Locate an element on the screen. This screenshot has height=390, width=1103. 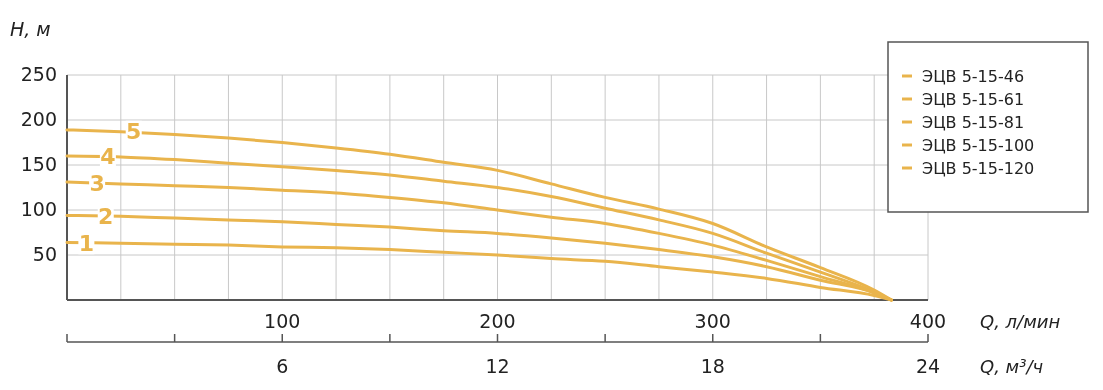
legend-label: ЭЦВ 5-15-61 is located at coordinates (973, 99).